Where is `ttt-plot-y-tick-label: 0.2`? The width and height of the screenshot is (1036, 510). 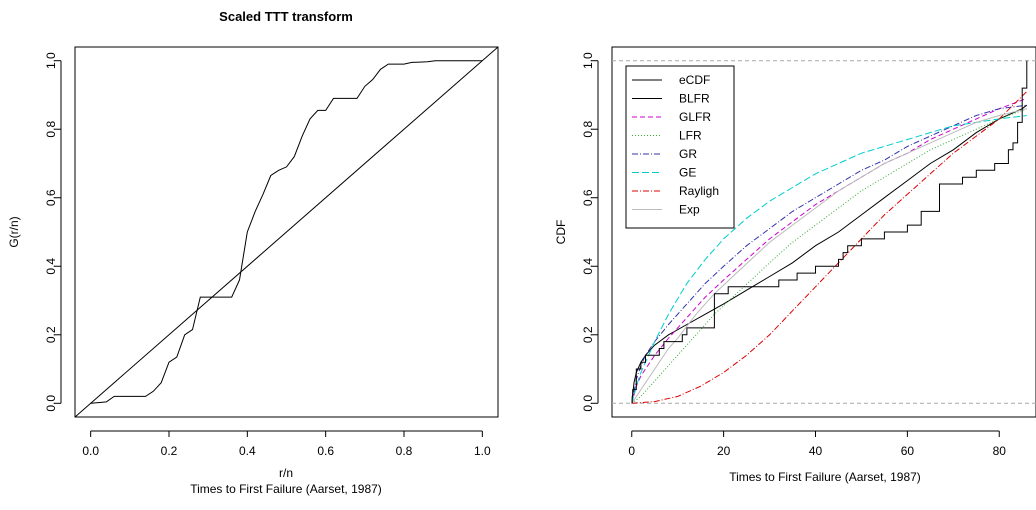 ttt-plot-y-tick-label: 0.2 is located at coordinates (51, 334).